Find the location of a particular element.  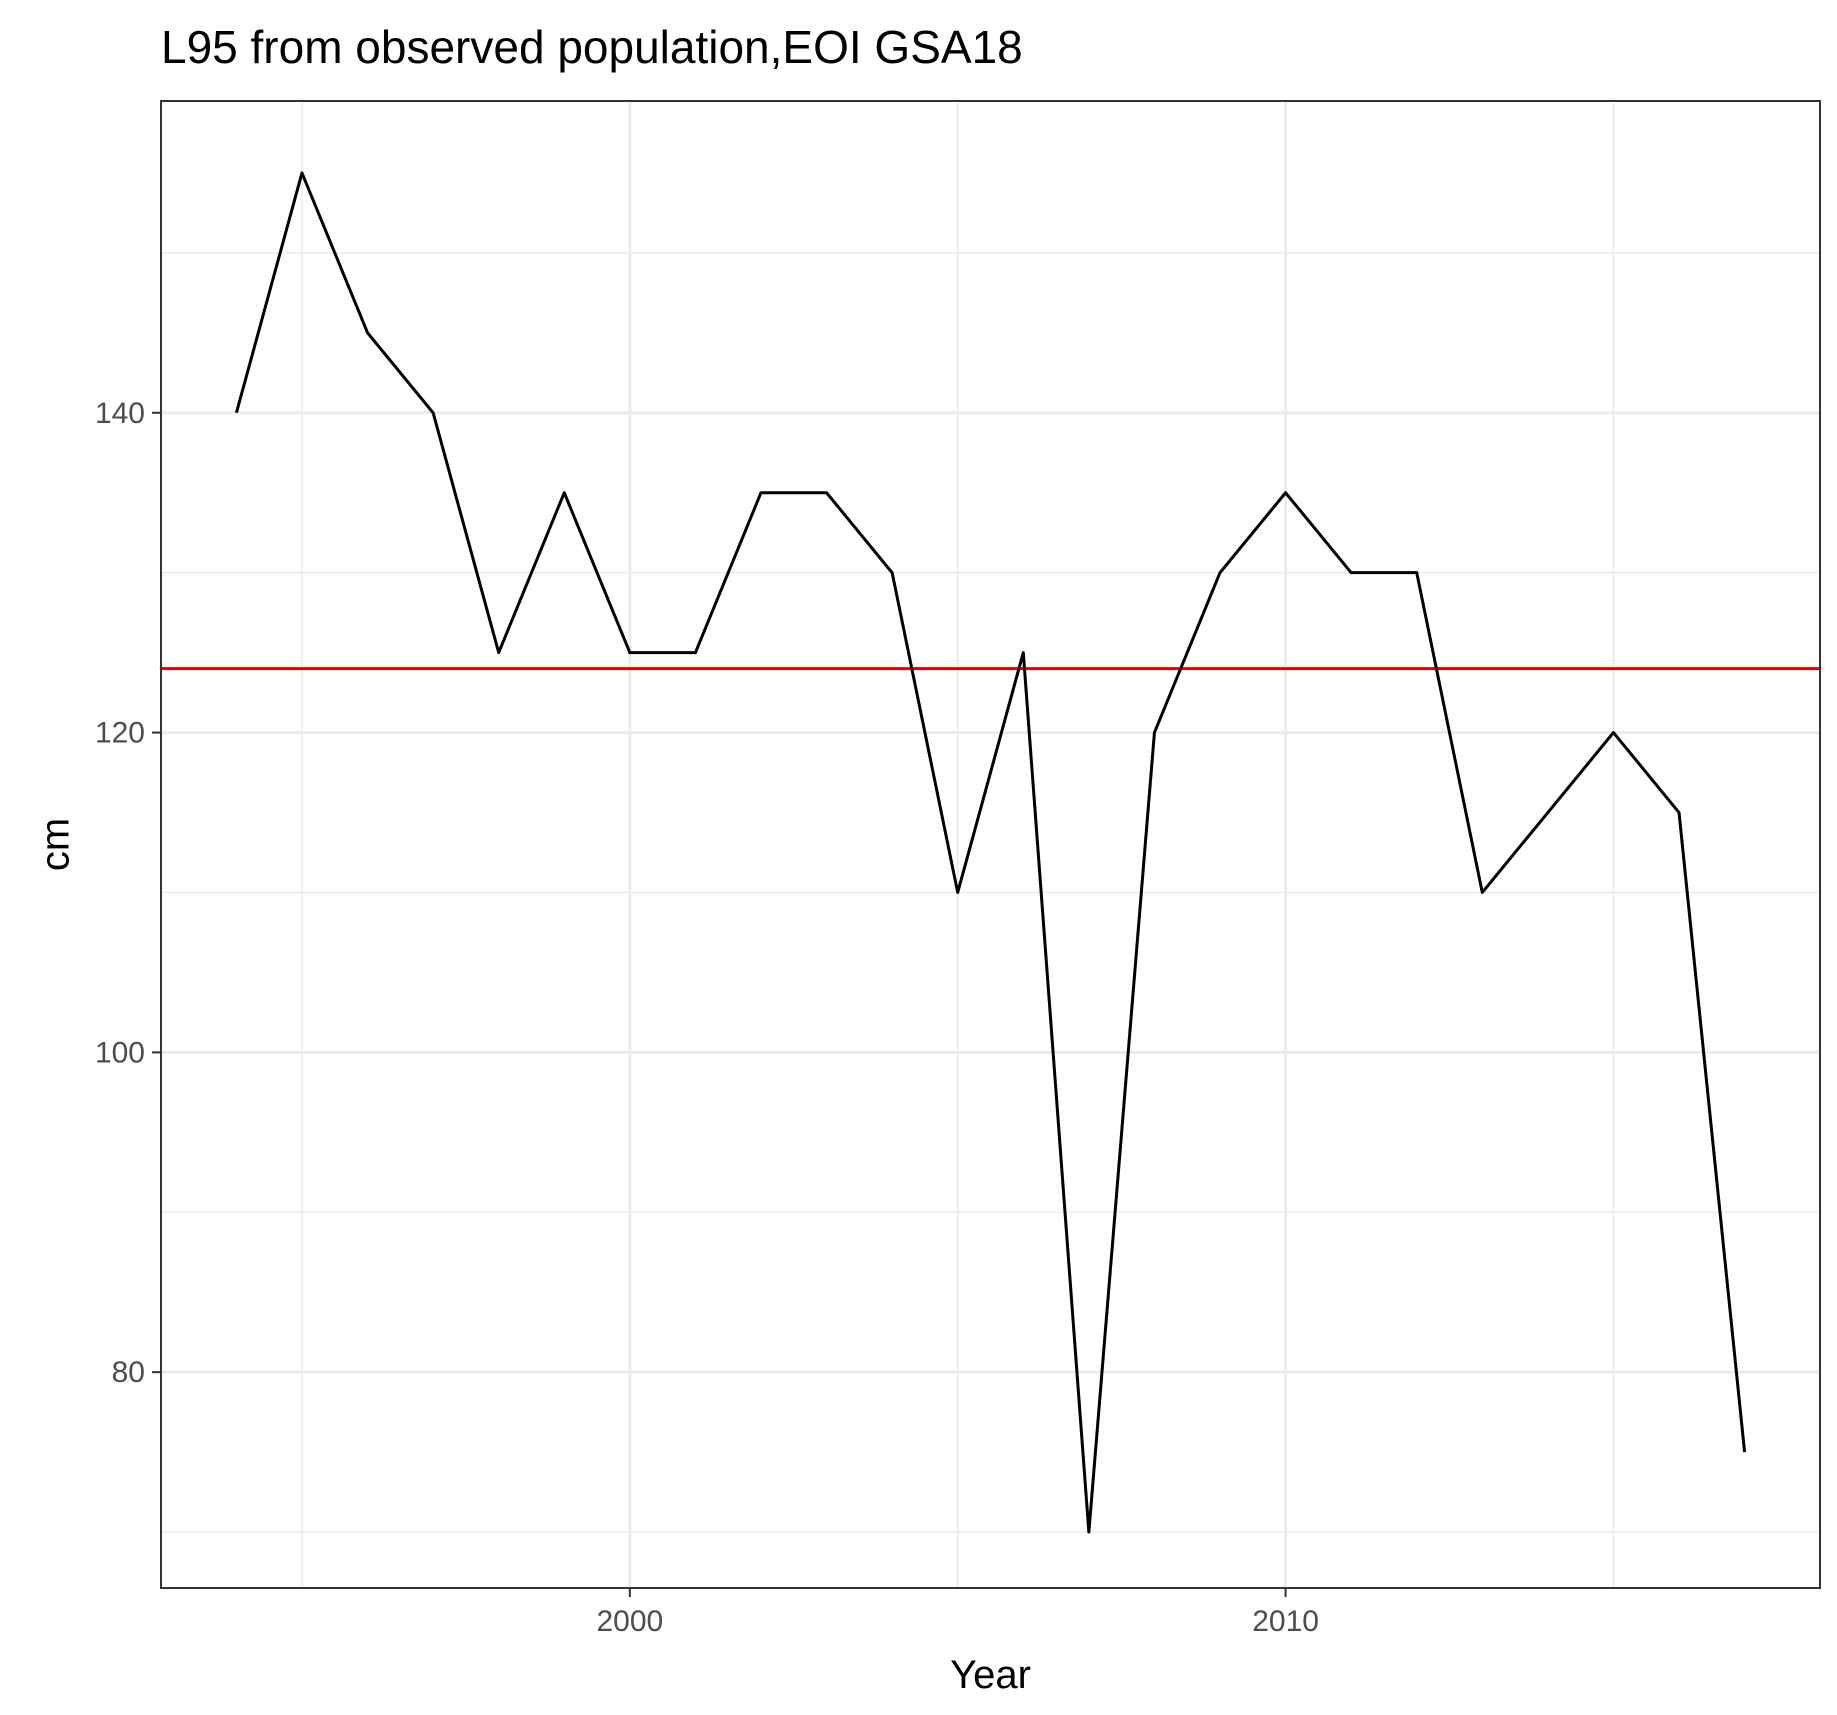

chart-title: L95 from observed population,EOI GSA18 is located at coordinates (592, 47).